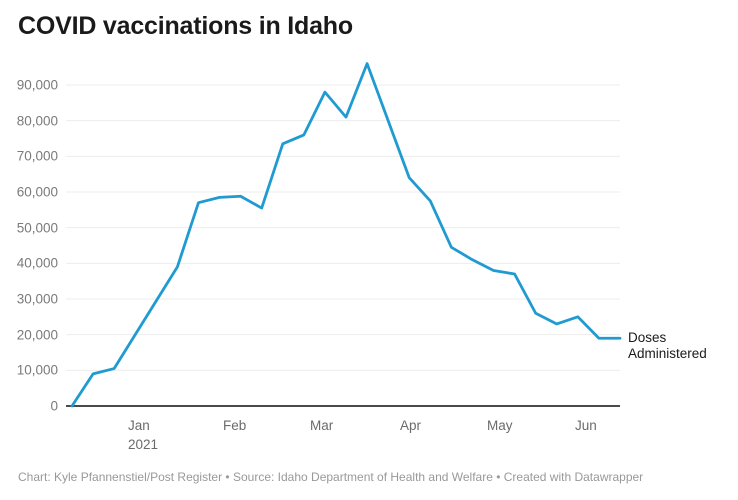 The image size is (738, 500). Describe the element at coordinates (500, 425) in the screenshot. I see `x-axis-tick-label: May` at that location.